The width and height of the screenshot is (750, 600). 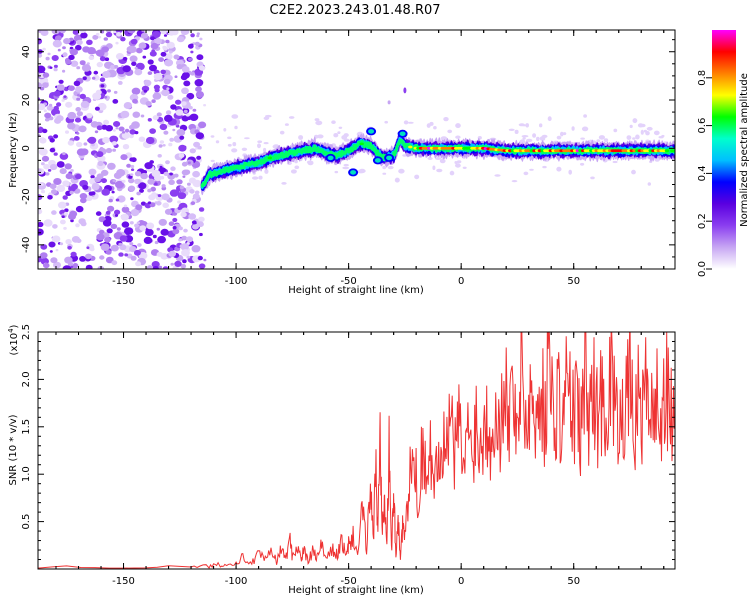 I want to click on colorbar-tick-label: 0.6, so click(x=702, y=126).